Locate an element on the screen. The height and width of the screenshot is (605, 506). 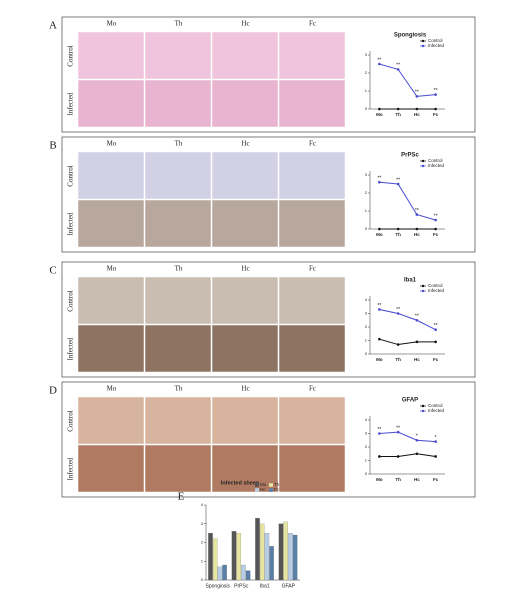
legend-label: Infected is located at coordinates (436, 290).